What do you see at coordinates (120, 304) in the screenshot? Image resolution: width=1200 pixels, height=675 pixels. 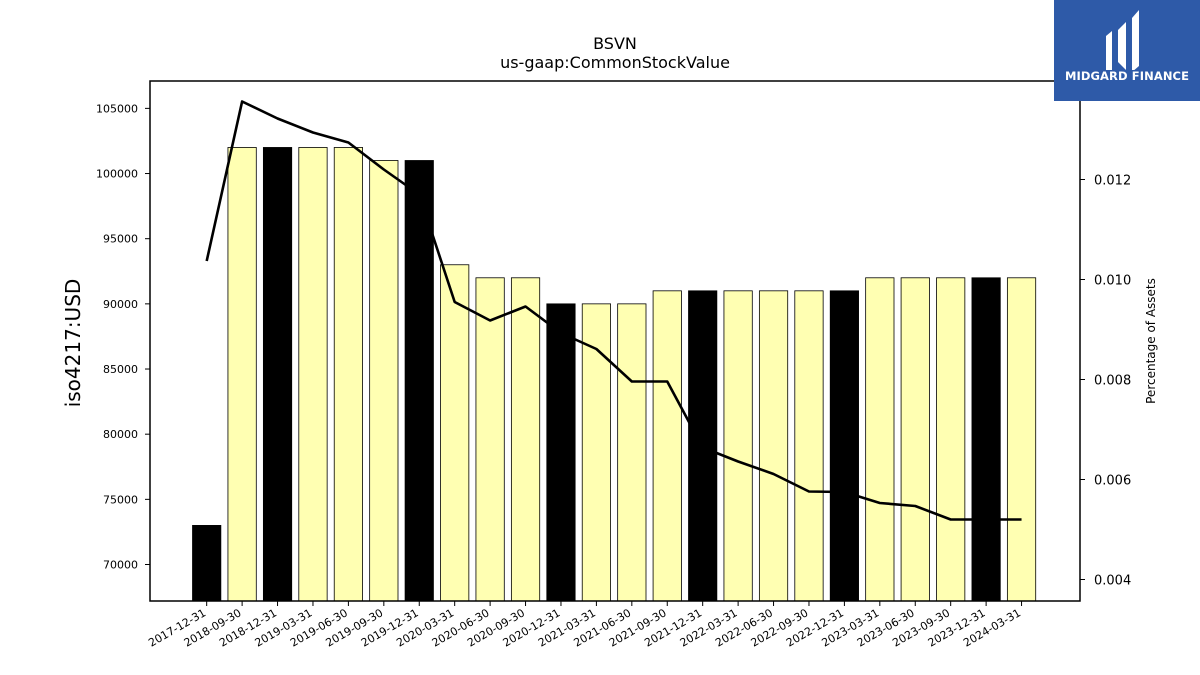 I see `y-tick-label: 90000` at bounding box center [120, 304].